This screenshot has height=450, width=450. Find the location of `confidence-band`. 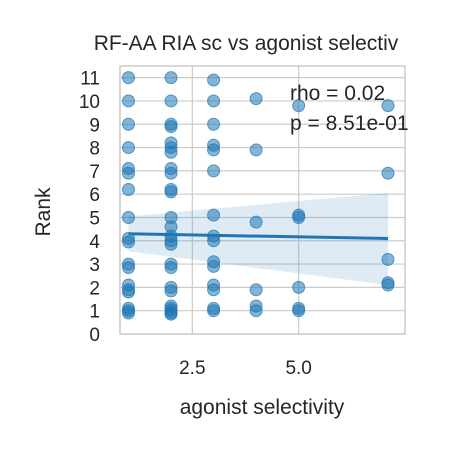

confidence-band is located at coordinates (258, 239).